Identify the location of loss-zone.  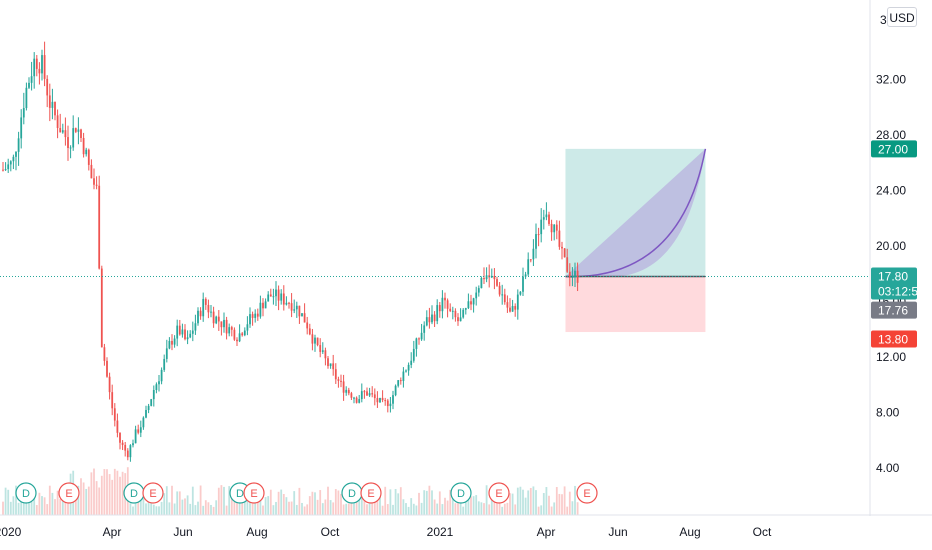
(635, 304).